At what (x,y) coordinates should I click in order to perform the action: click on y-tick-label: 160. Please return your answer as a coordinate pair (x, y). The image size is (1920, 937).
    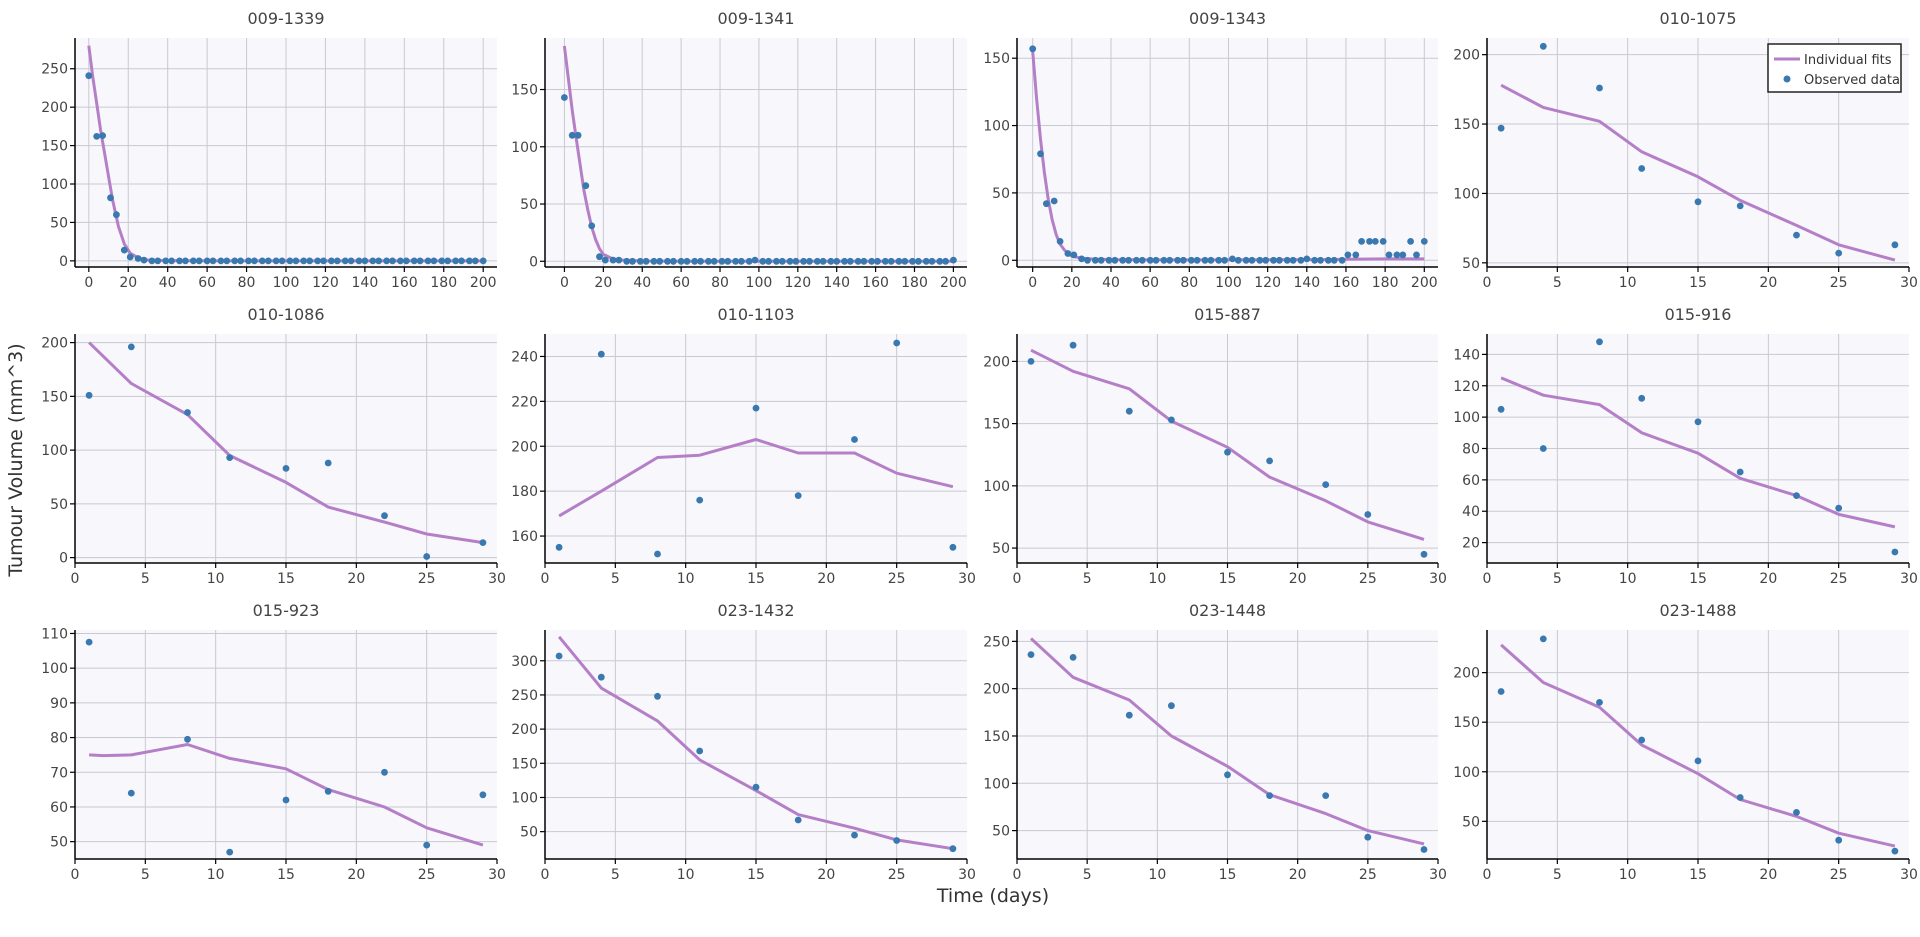
    Looking at the image, I should click on (524, 537).